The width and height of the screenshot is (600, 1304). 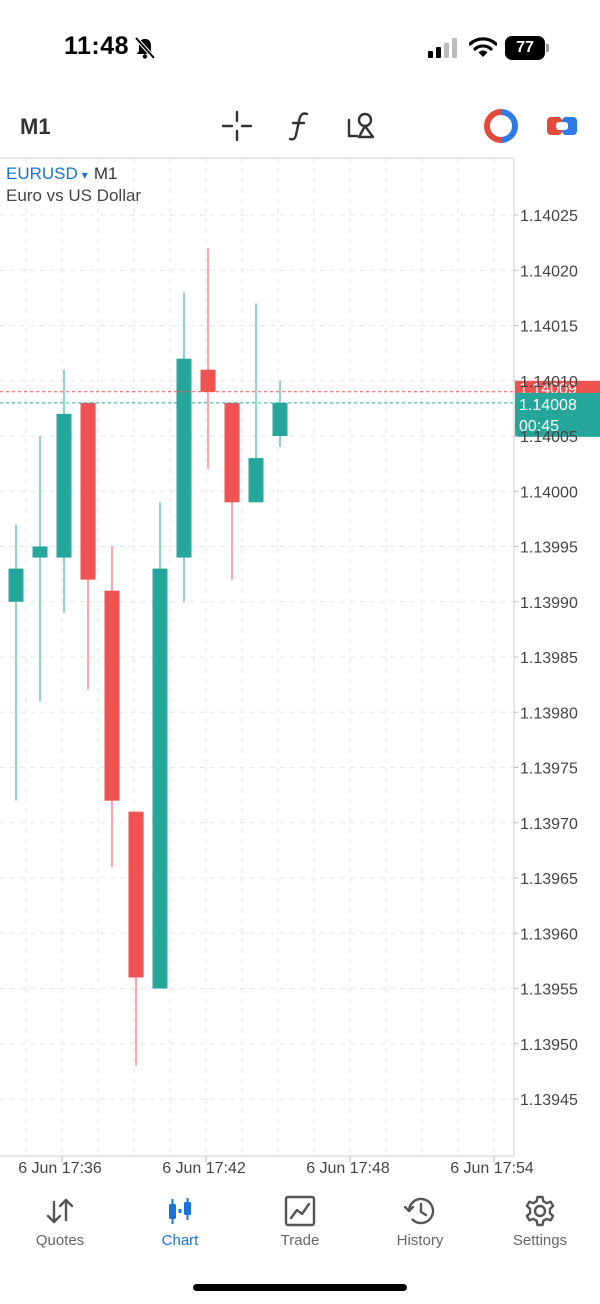 I want to click on objects-icon, so click(x=361, y=126).